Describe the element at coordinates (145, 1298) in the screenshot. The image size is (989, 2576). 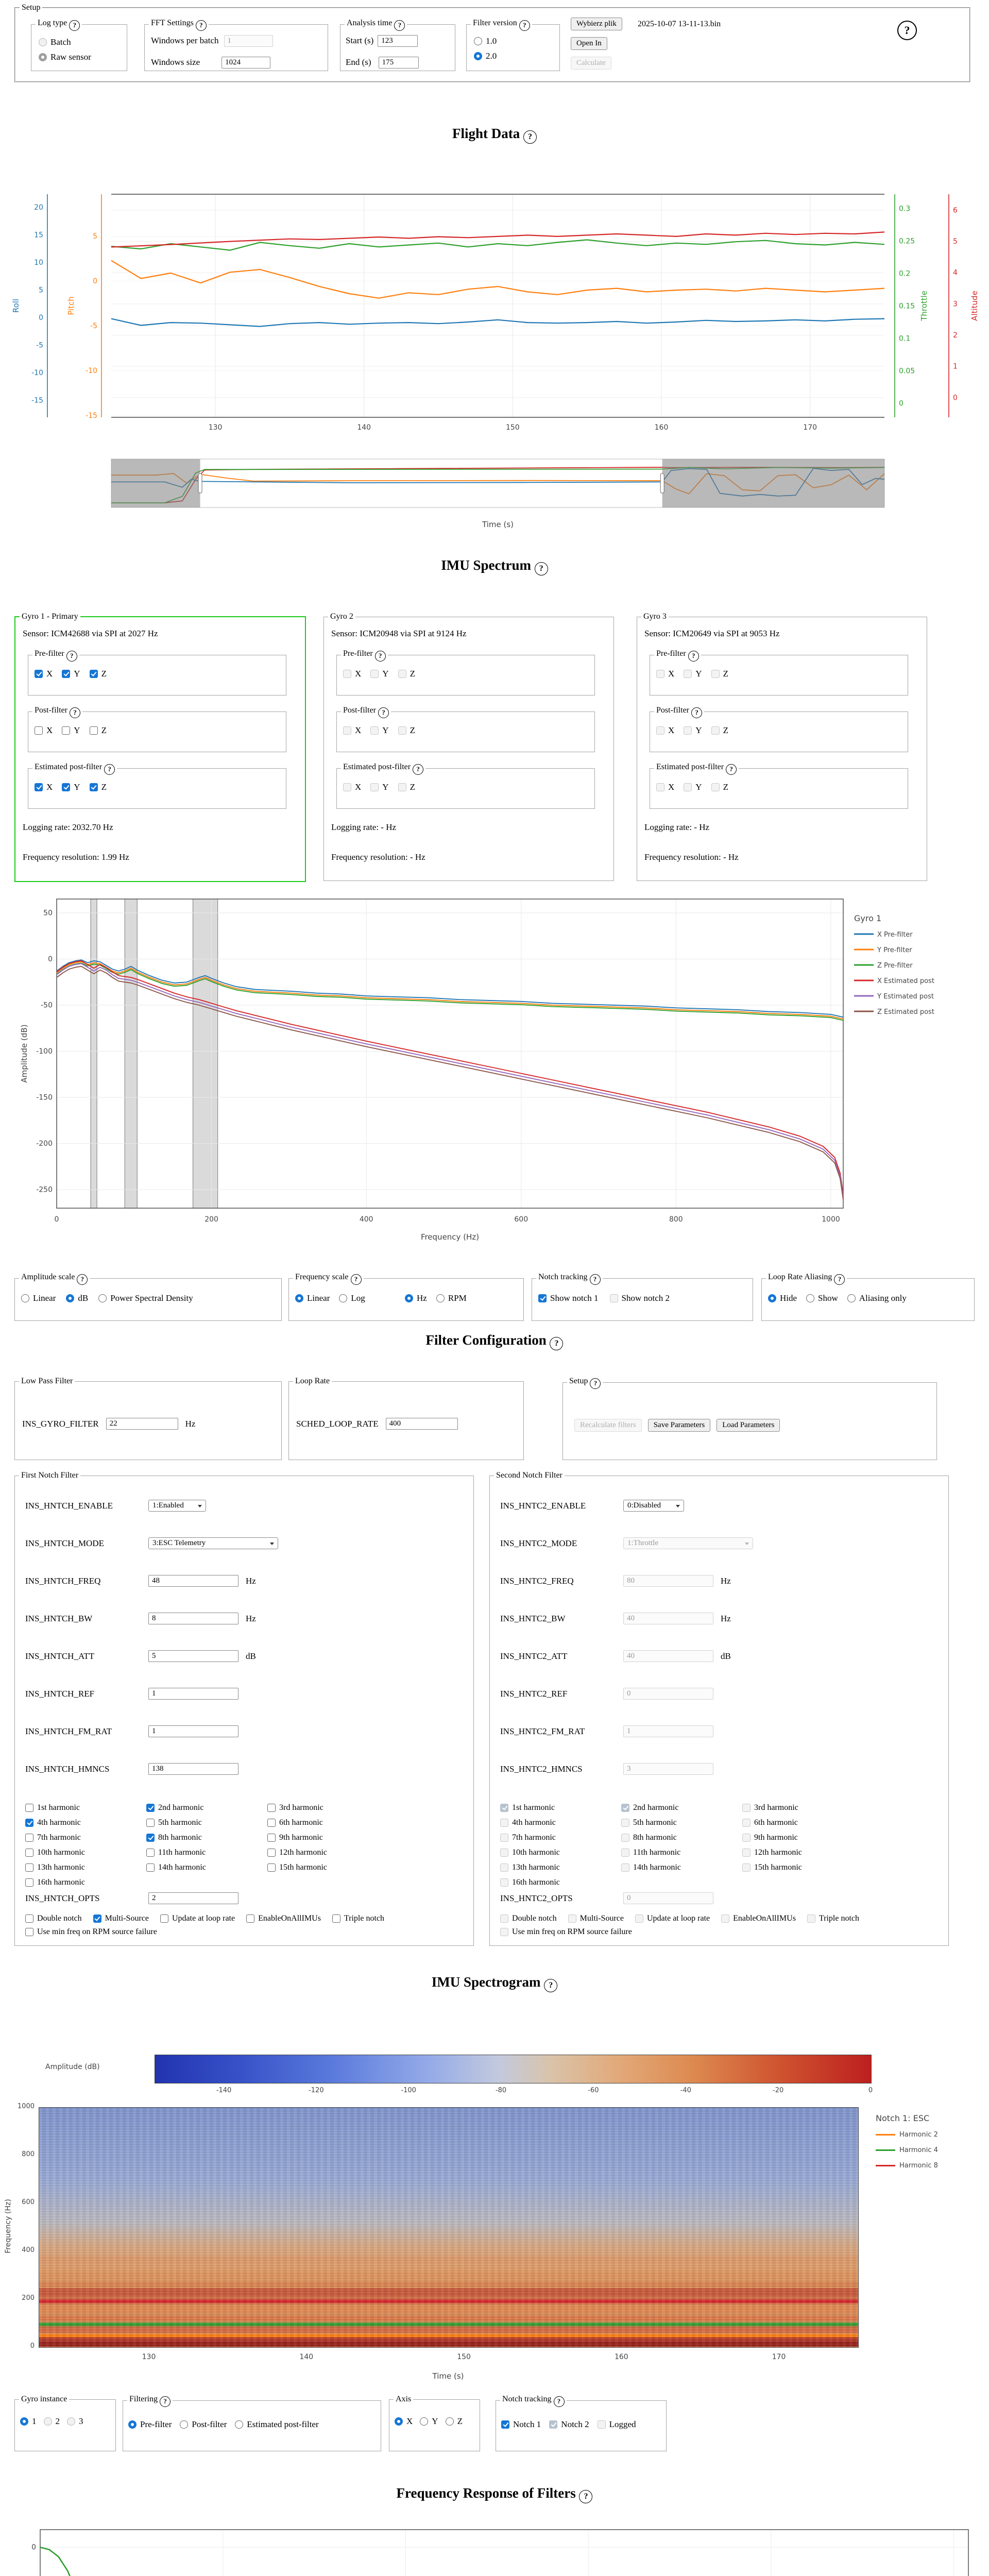
I see `radio-option: Power Spectral Density` at that location.